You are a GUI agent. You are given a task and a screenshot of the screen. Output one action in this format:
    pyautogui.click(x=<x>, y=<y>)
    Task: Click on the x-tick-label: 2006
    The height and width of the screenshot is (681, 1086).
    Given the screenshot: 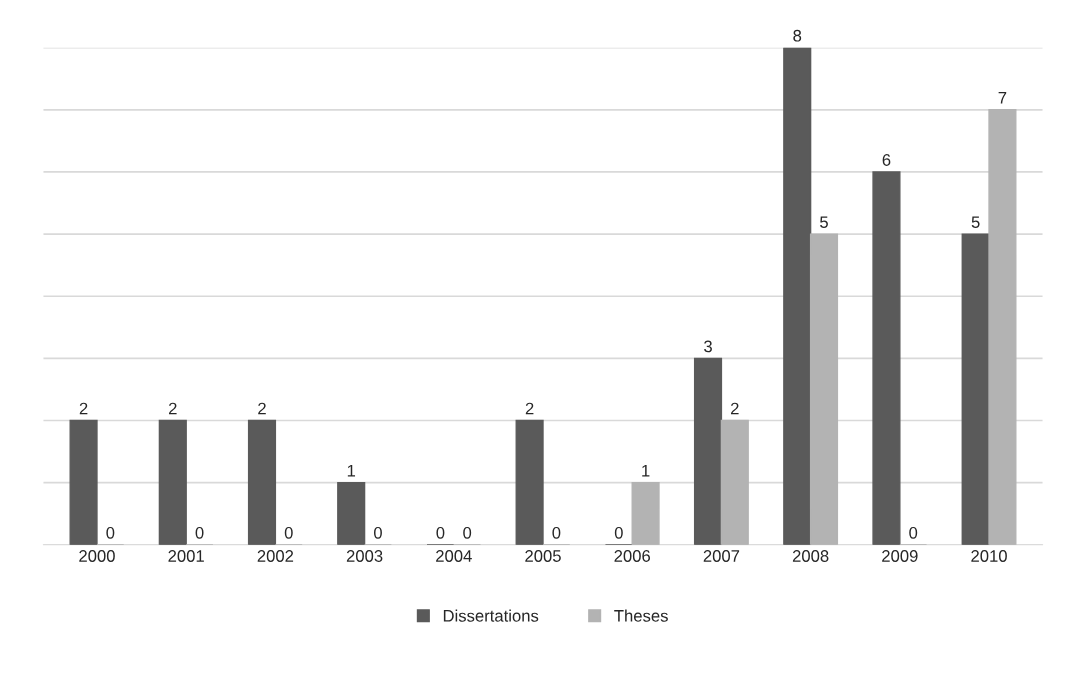 What is the action you would take?
    pyautogui.click(x=632, y=556)
    